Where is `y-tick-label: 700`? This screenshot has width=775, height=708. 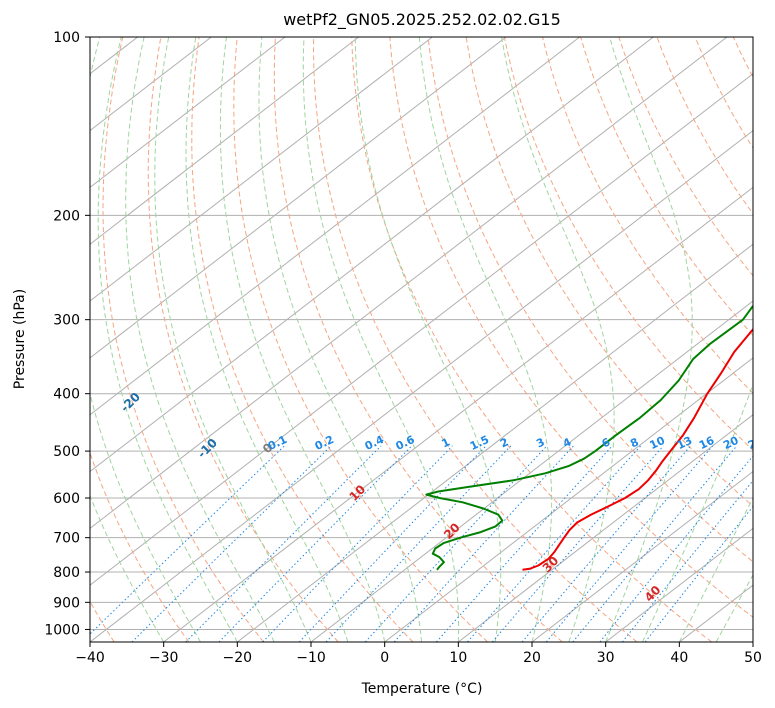 y-tick-label: 700 is located at coordinates (66, 539).